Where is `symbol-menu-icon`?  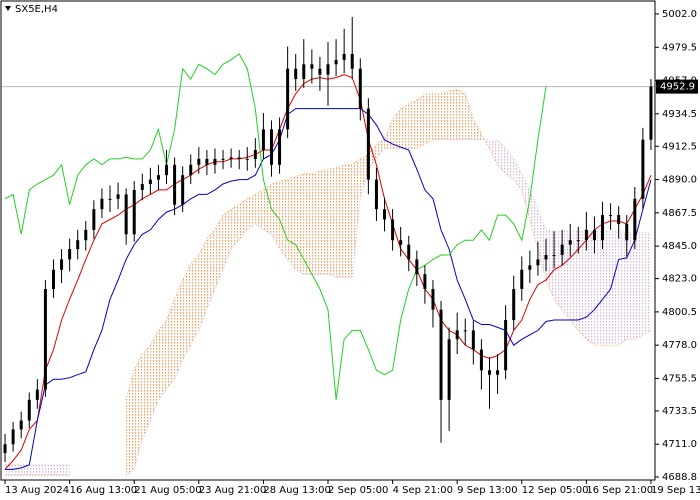
symbol-menu-icon is located at coordinates (8, 8).